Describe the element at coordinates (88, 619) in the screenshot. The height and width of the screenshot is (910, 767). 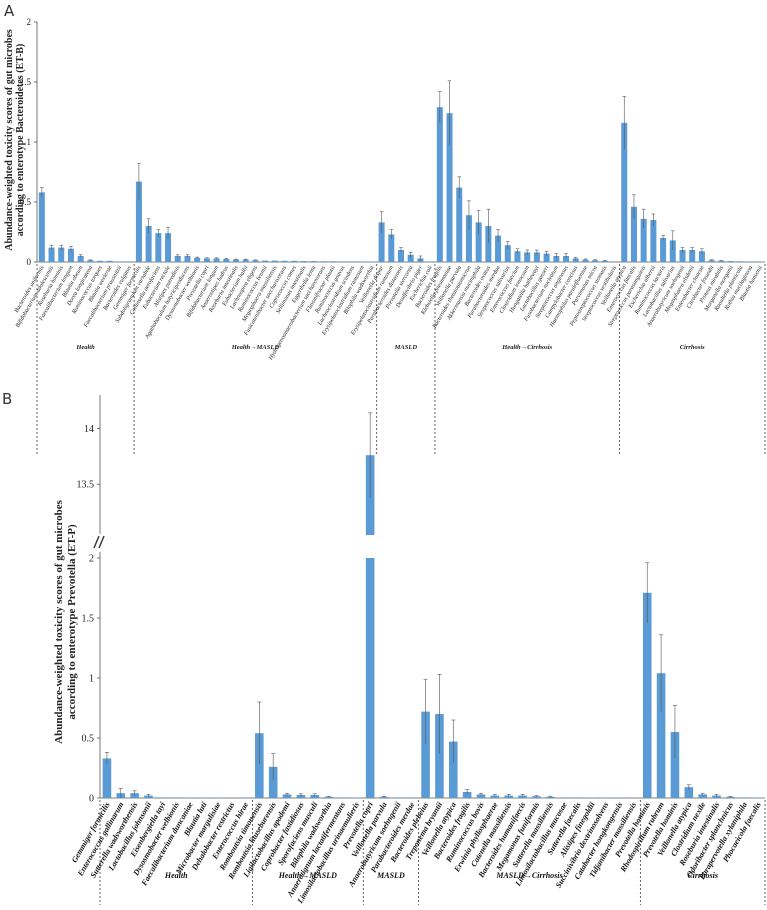
I see `y-tick-label-b: 1.5` at that location.